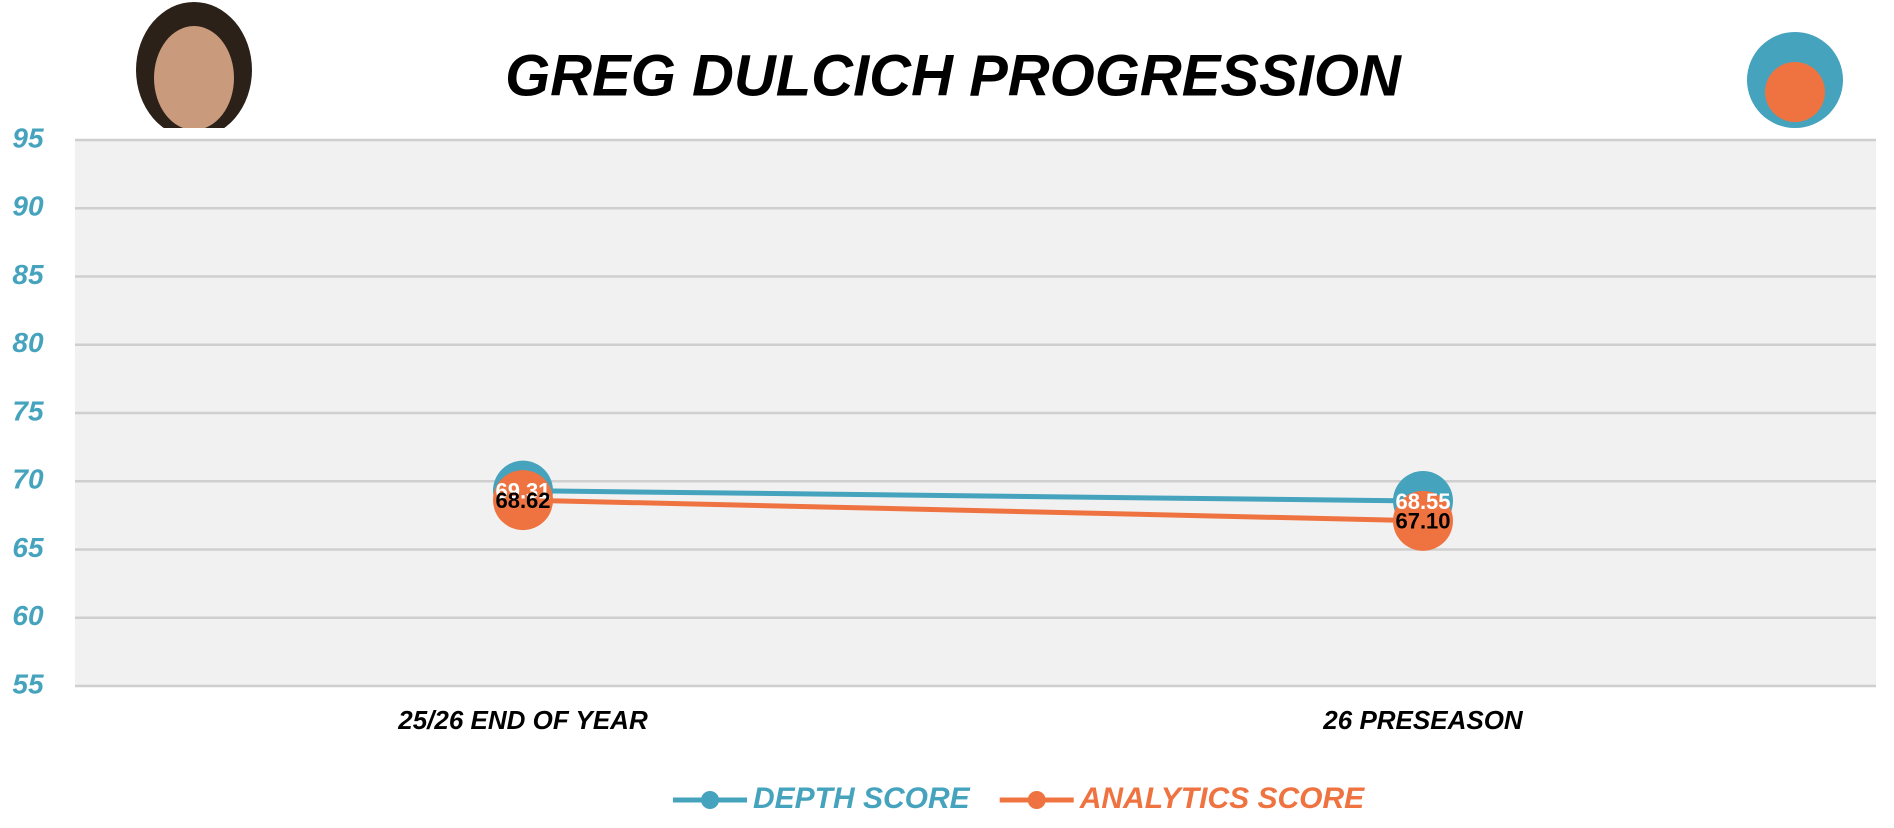  I want to click on chart-title: GREG DULCICH PROGRESSION, so click(953, 75).